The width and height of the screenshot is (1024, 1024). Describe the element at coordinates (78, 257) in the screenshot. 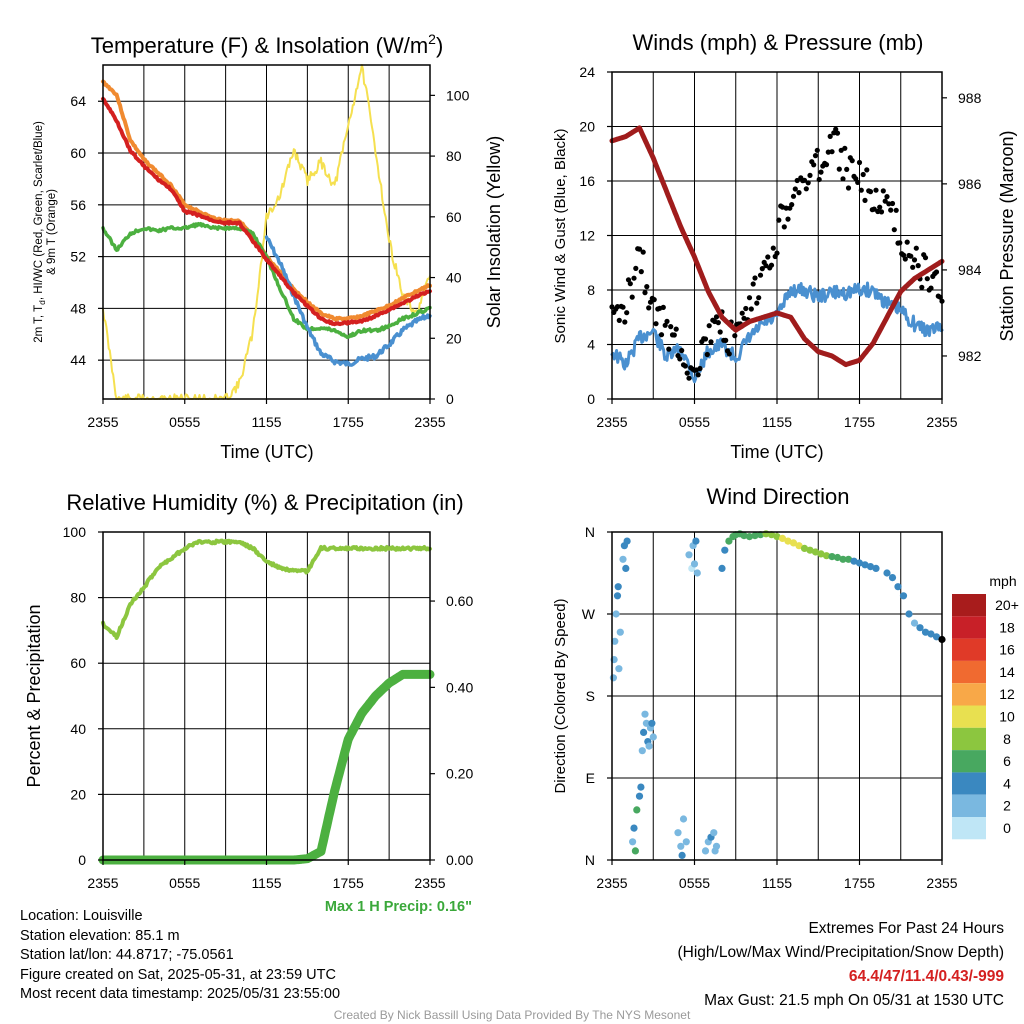

I see `y-tick-label-left: 52` at that location.